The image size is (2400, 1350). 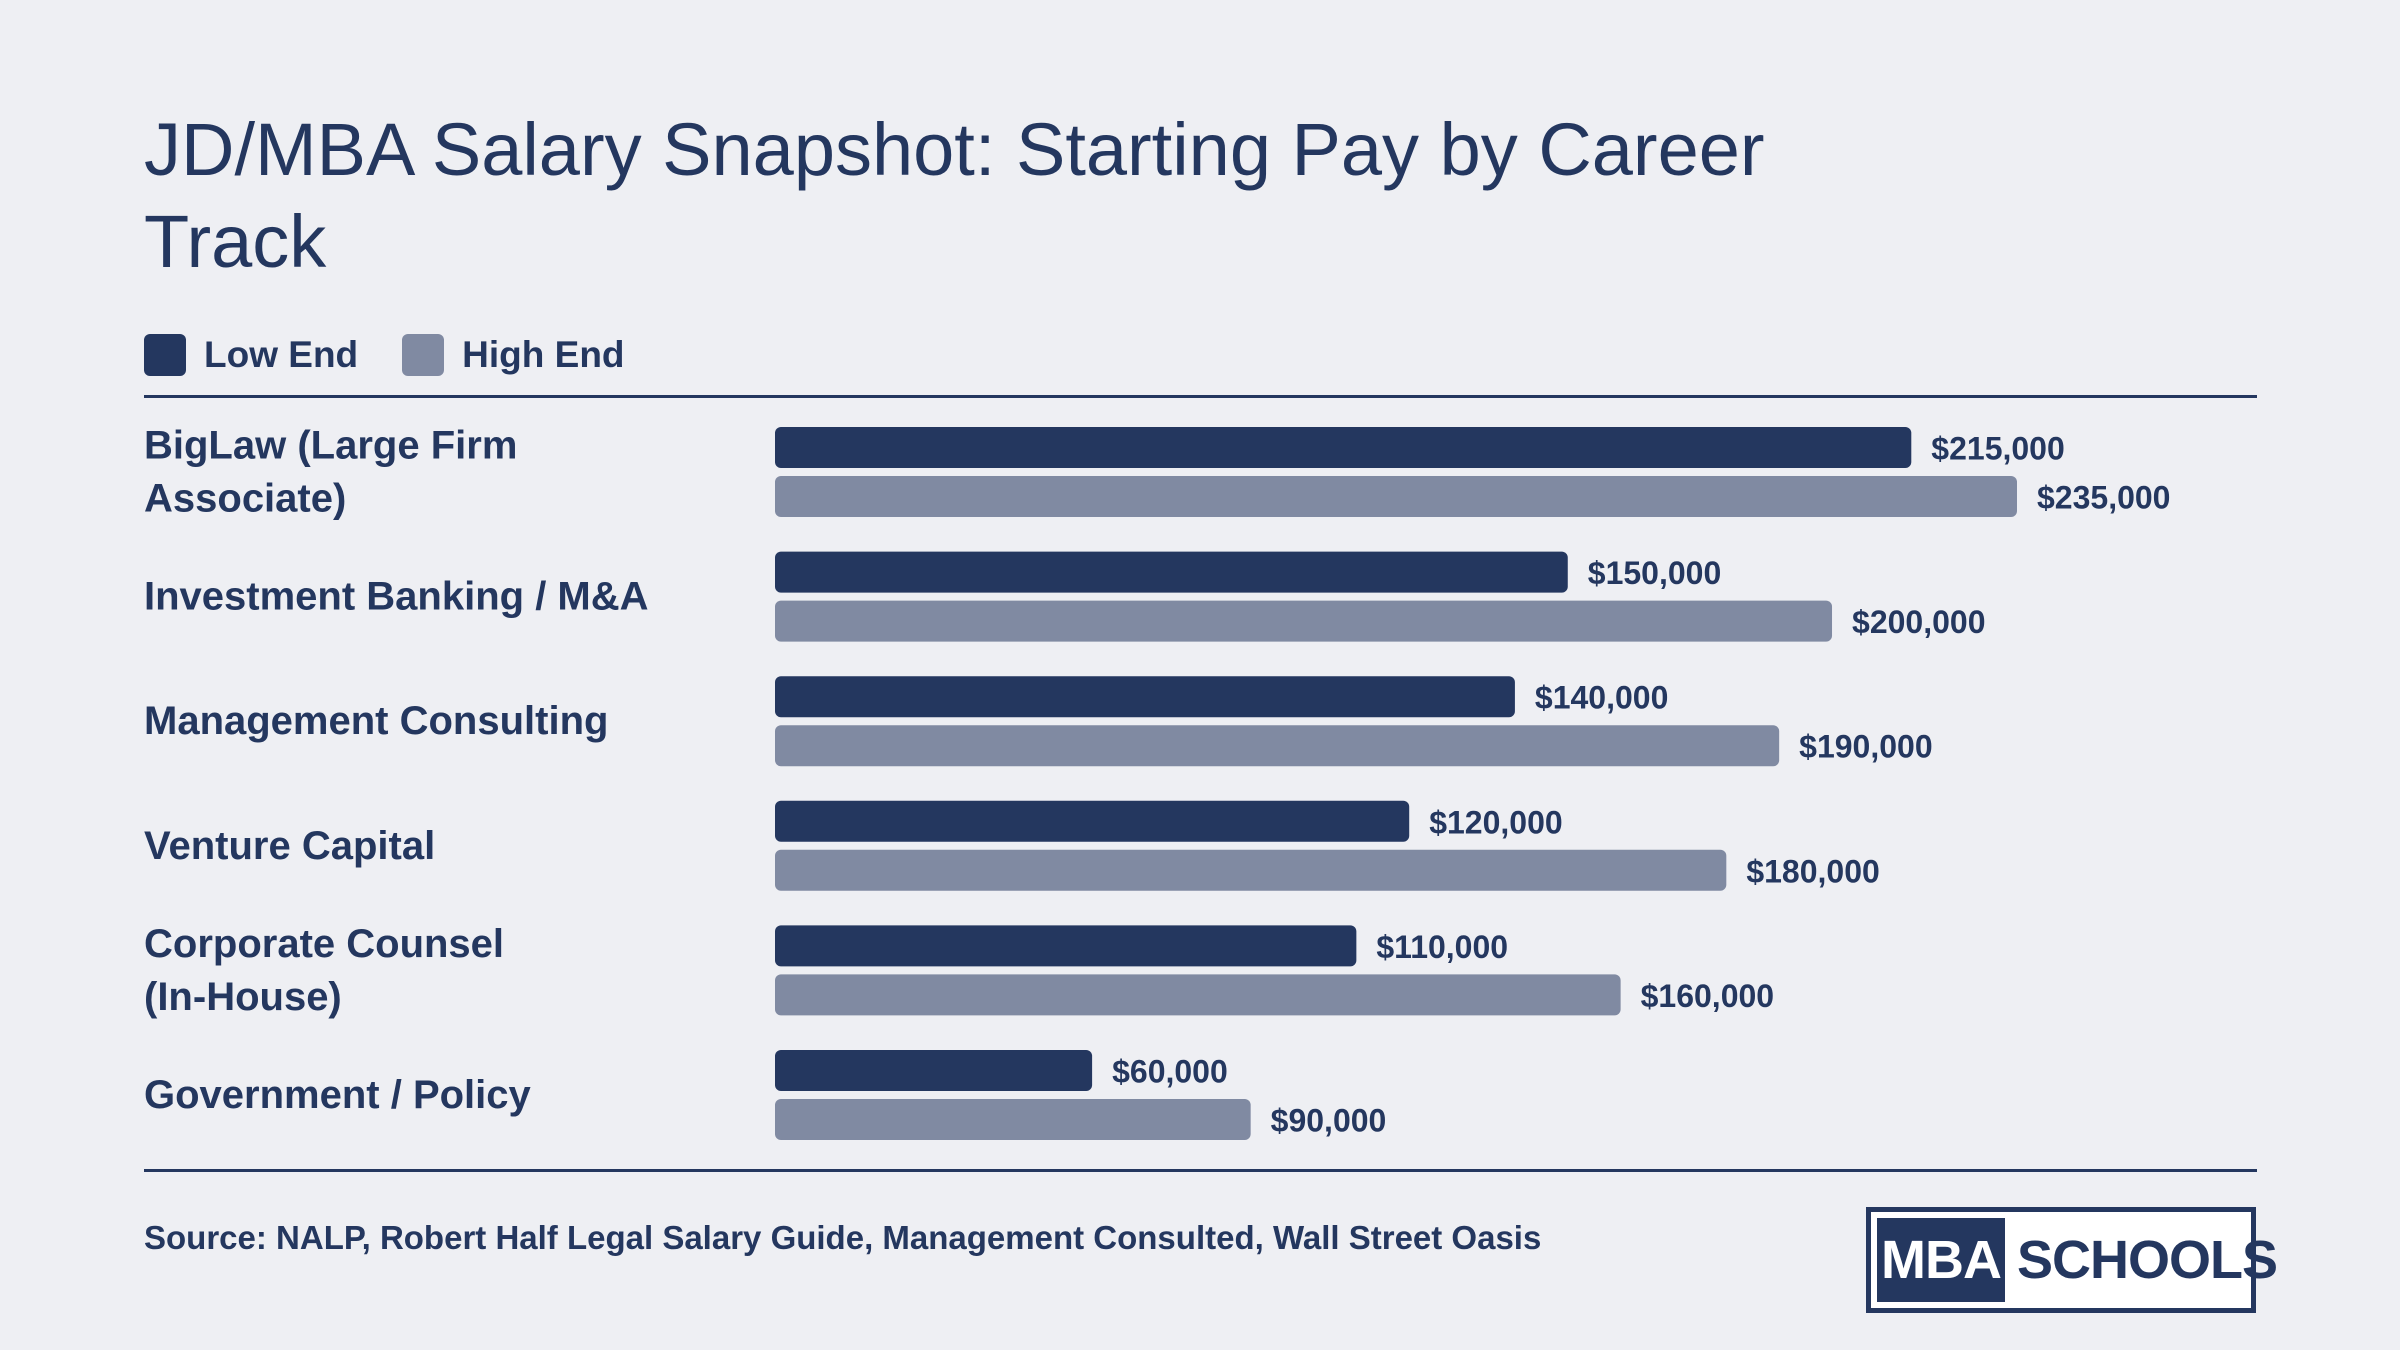 I want to click on data-label: $120,000, so click(x=1495, y=822).